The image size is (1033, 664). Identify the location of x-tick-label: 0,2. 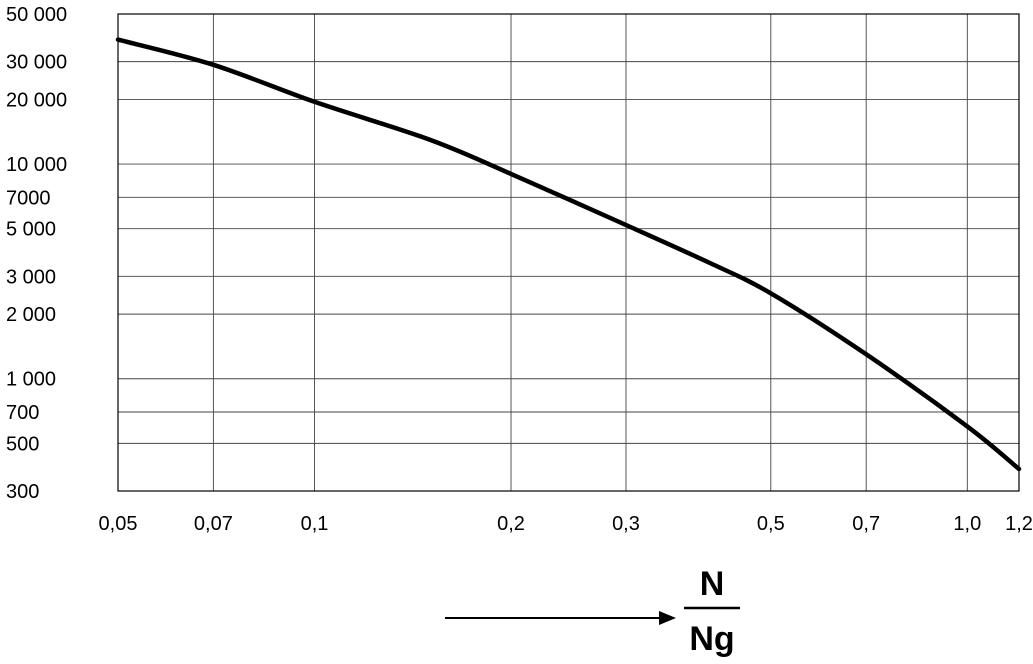
(511, 524).